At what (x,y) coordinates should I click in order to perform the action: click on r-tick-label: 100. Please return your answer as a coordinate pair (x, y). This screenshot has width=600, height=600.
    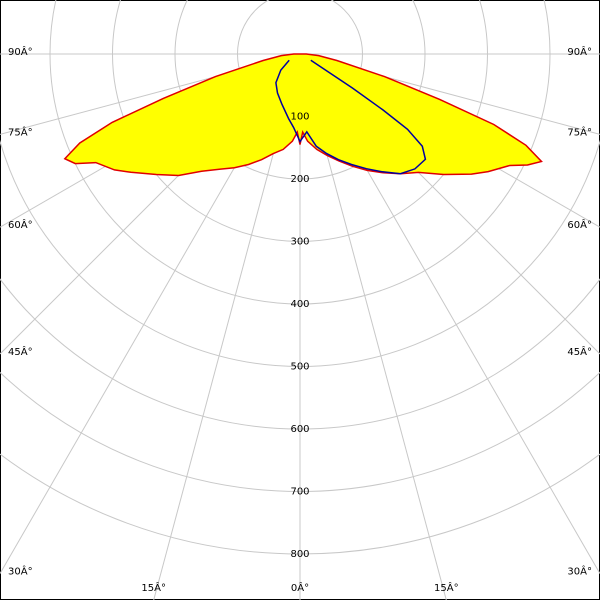
    Looking at the image, I should click on (299, 117).